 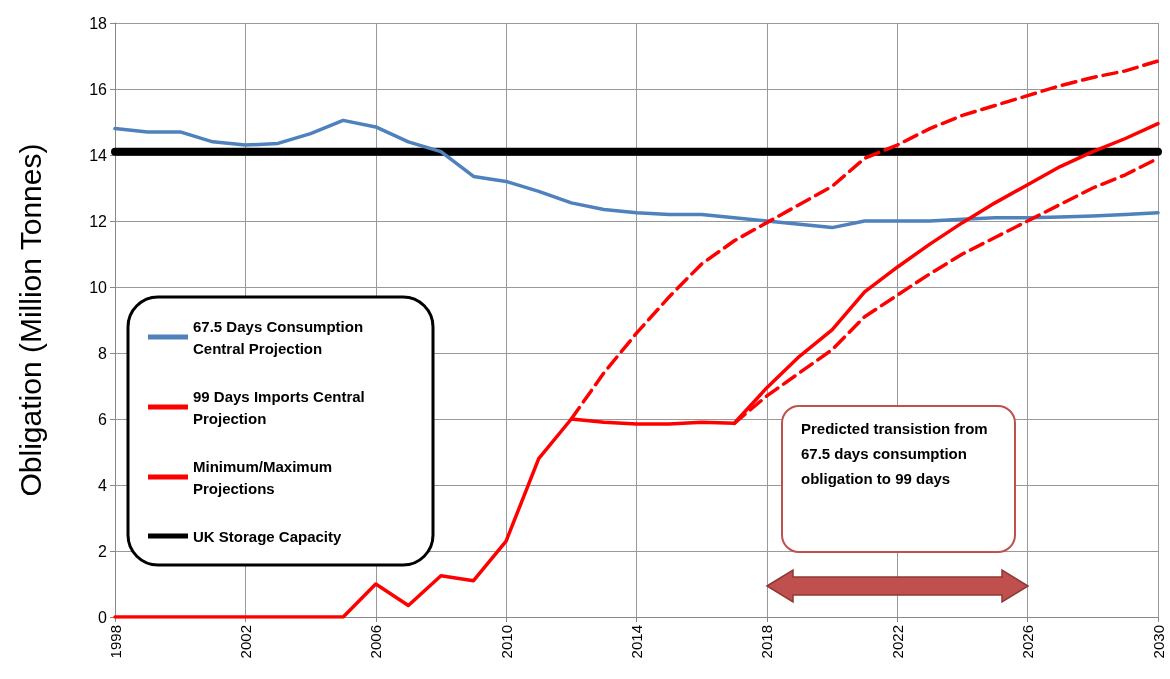 What do you see at coordinates (265, 477) in the screenshot?
I see `legend-label: Minimum/Maximum Projections` at bounding box center [265, 477].